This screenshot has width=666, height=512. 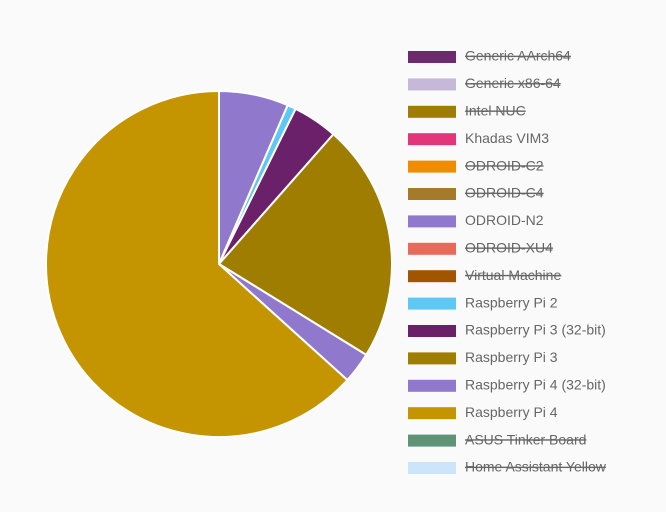 I want to click on legend-label: Raspberry Pi 3, so click(x=511, y=357).